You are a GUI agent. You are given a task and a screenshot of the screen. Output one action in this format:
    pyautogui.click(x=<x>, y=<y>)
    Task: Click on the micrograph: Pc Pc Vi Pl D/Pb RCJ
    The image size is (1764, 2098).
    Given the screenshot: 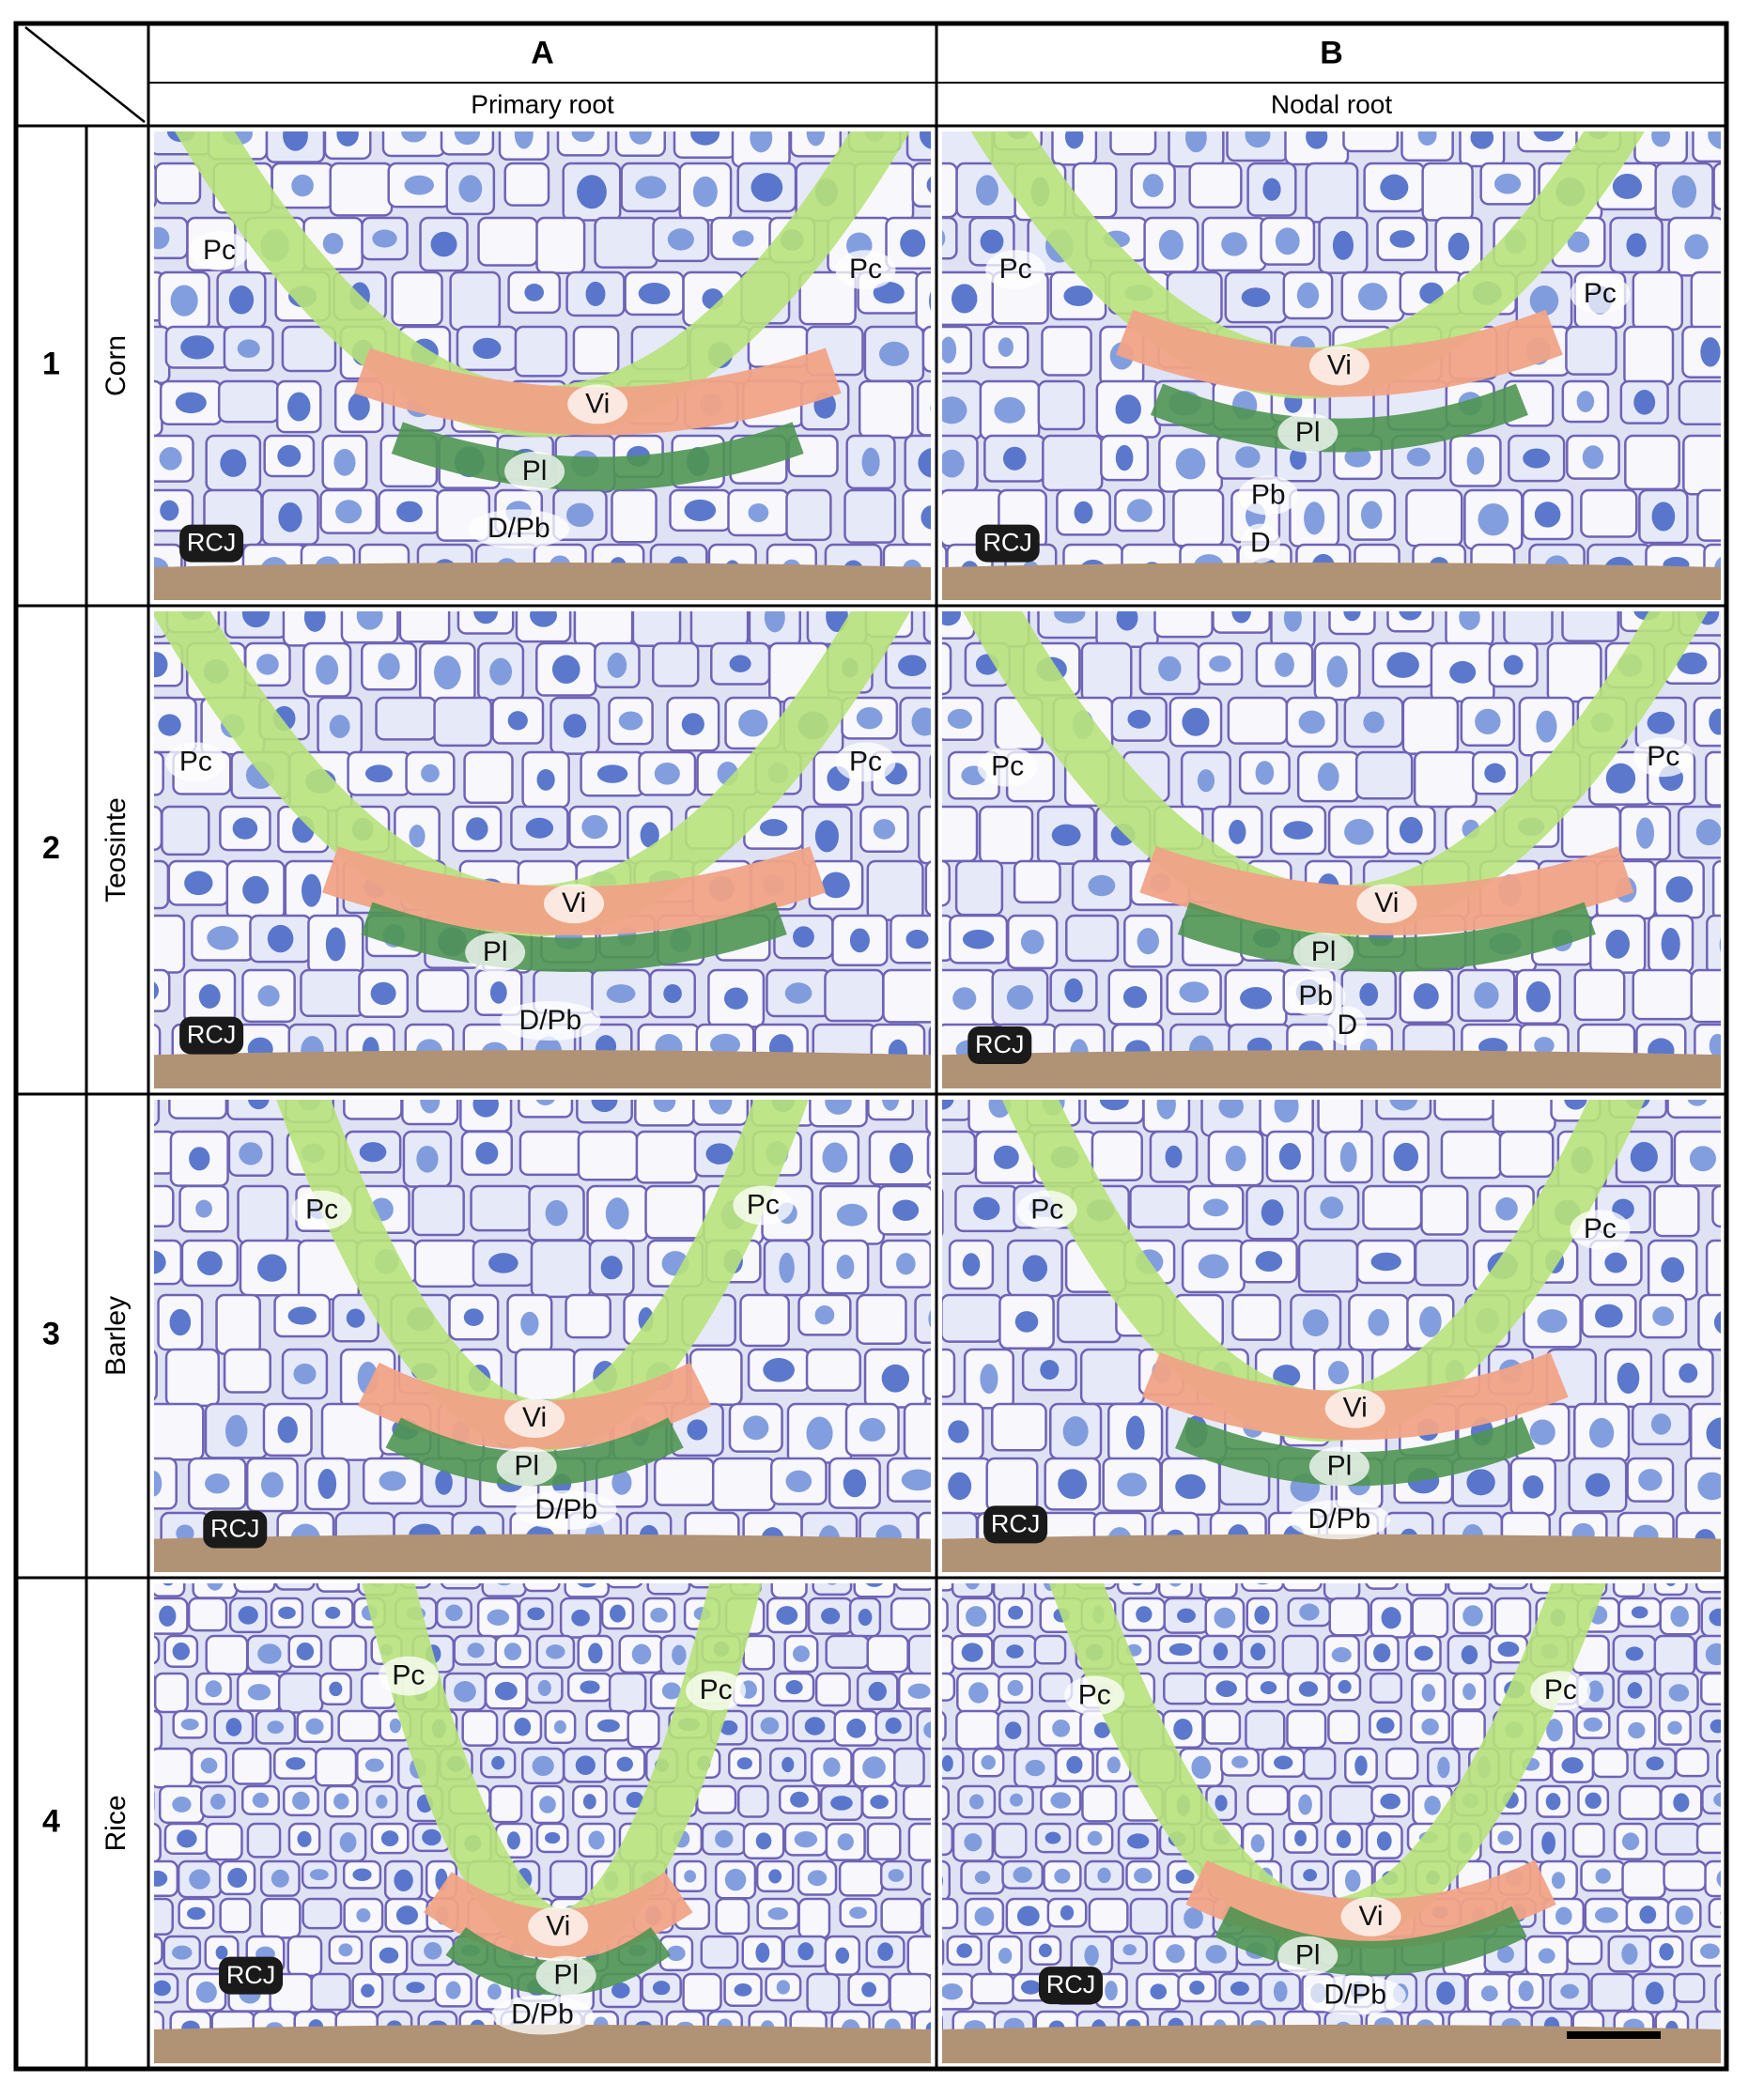 What is the action you would take?
    pyautogui.click(x=1331, y=1336)
    